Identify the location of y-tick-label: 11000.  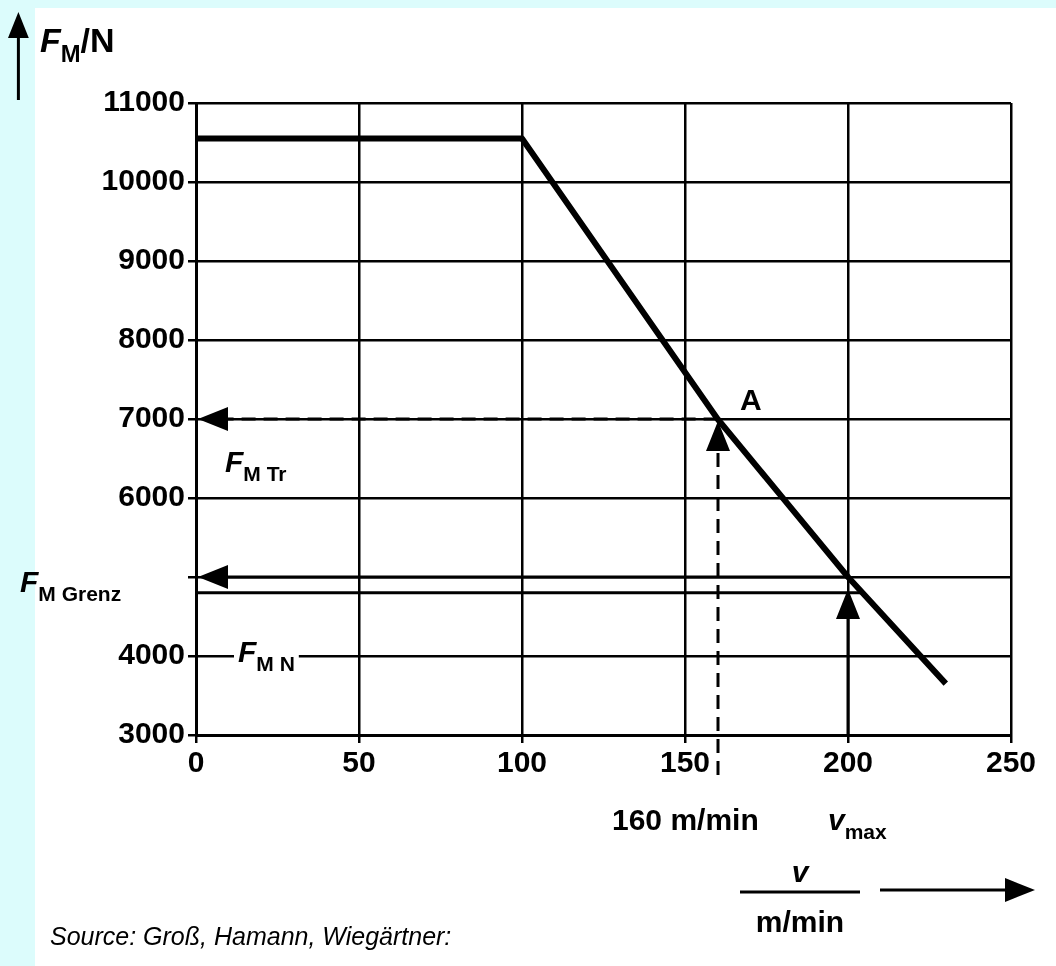
(144, 101).